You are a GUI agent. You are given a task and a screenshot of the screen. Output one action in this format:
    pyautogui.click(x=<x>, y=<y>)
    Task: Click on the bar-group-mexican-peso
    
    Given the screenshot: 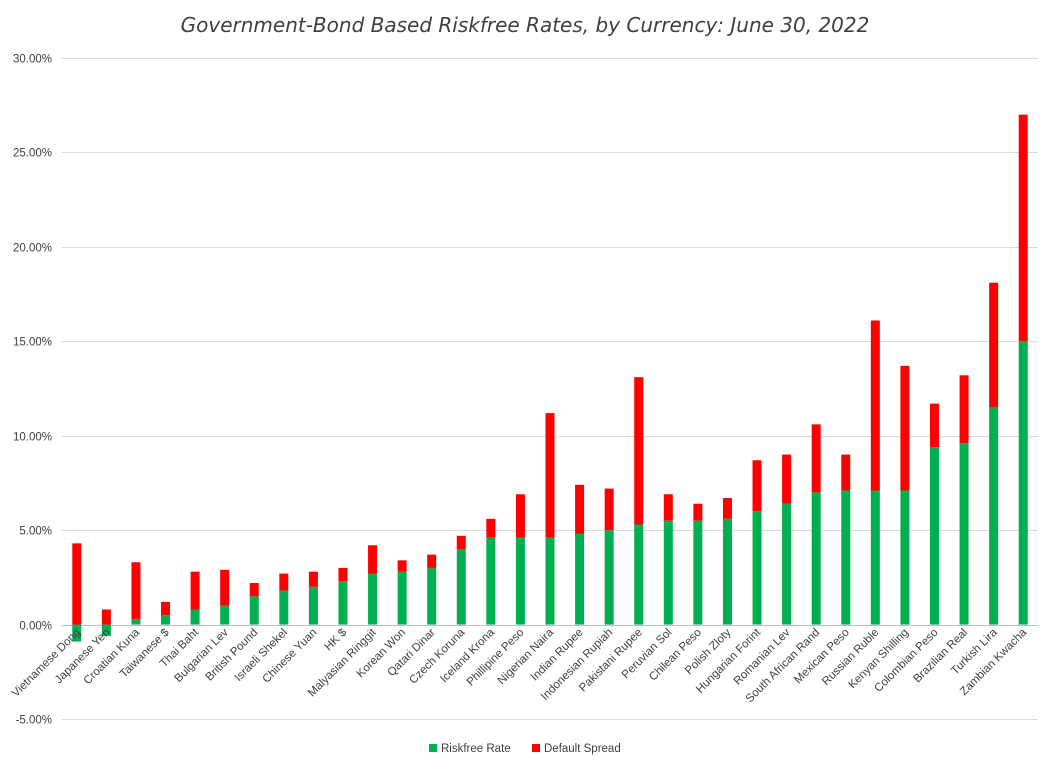 What is the action you would take?
    pyautogui.click(x=846, y=539)
    